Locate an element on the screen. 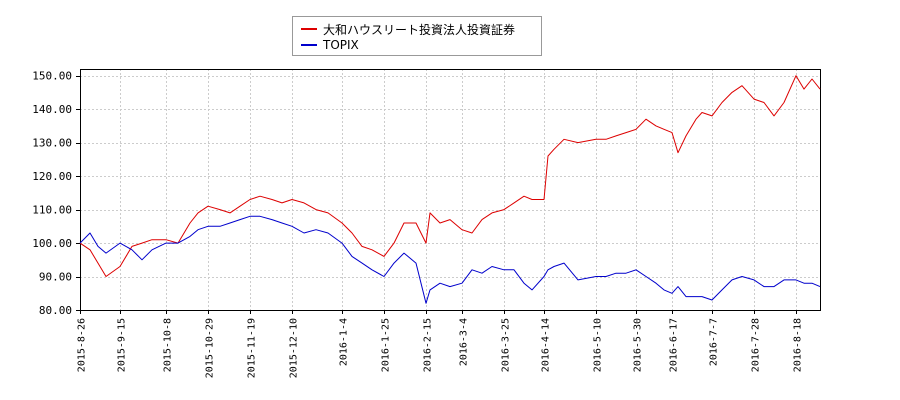 This screenshot has height=400, width=900. x-tick-label: 2016-7-28 is located at coordinates (756, 345).